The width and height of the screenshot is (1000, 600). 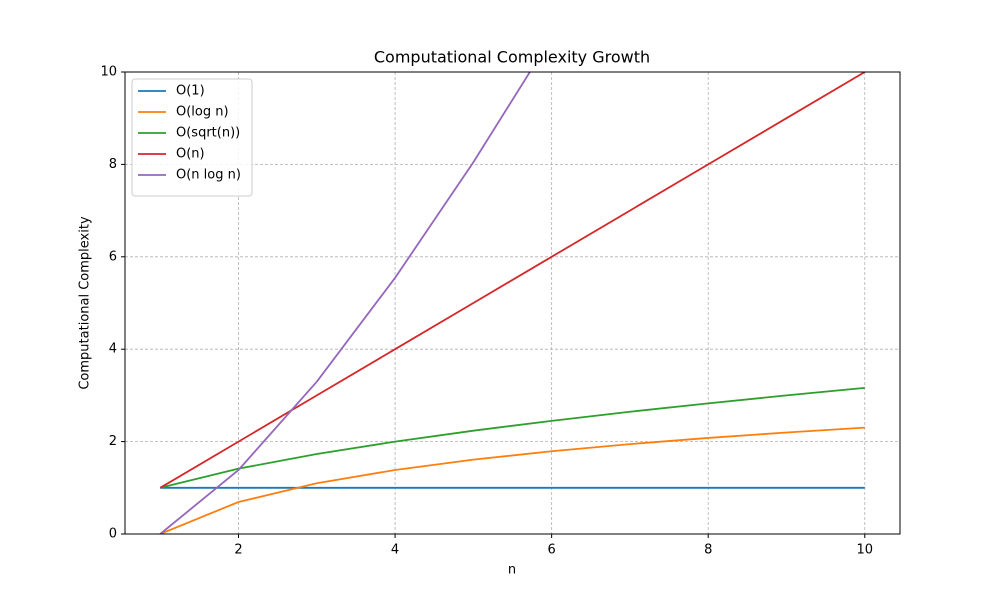 What do you see at coordinates (113, 441) in the screenshot?
I see `y-tick-label: 2` at bounding box center [113, 441].